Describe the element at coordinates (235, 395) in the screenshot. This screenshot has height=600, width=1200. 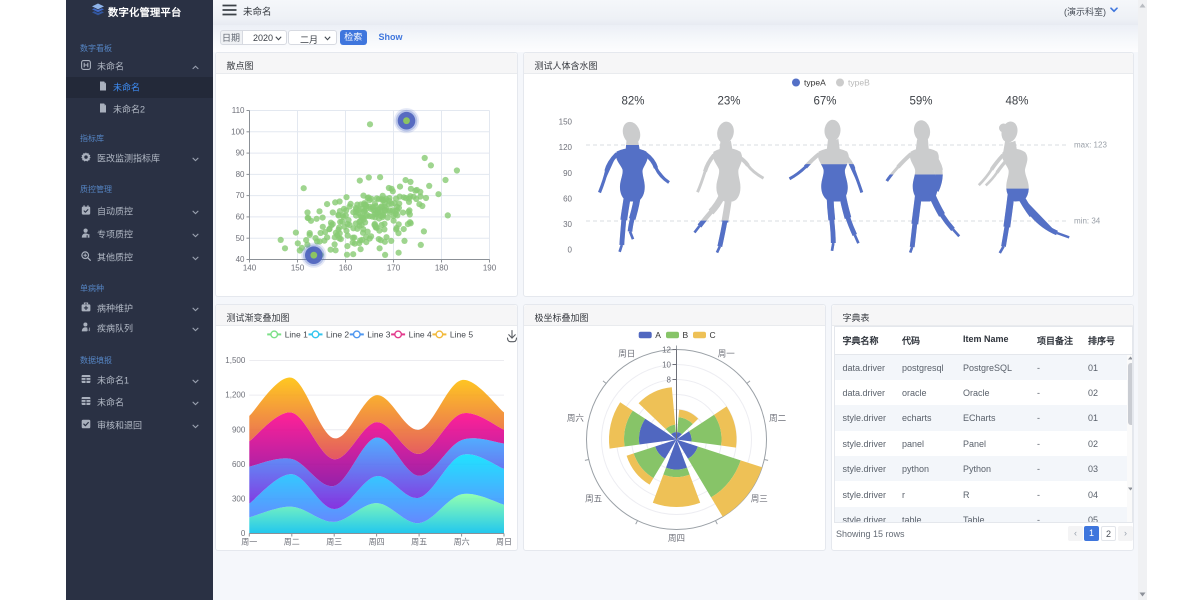
I see `svg-text: 1,200` at that location.